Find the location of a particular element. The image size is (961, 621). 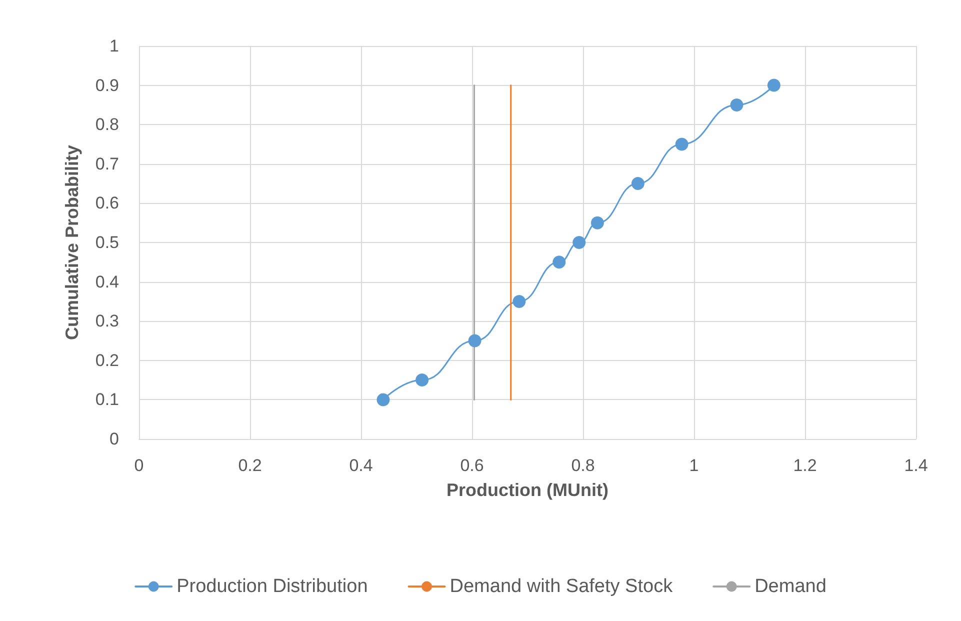

y-tick-label: 0.2 is located at coordinates (107, 360).